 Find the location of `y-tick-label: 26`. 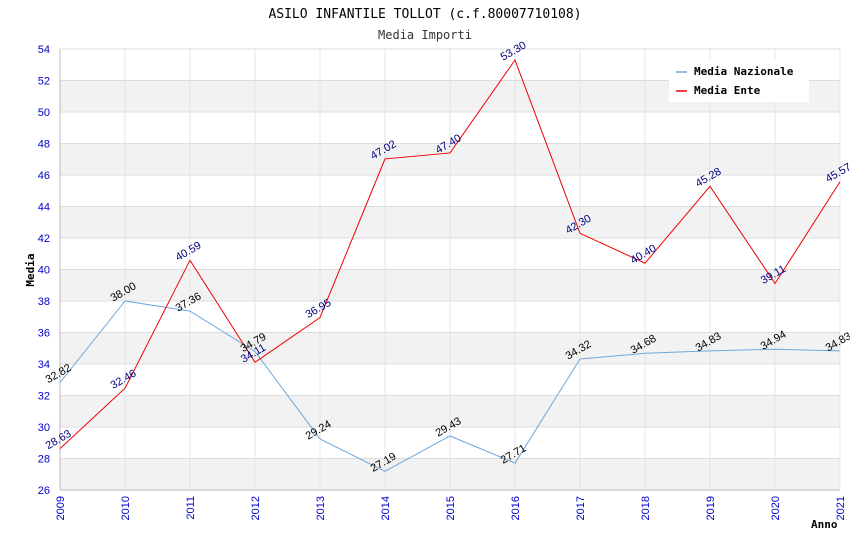

y-tick-label: 26 is located at coordinates (44, 491).